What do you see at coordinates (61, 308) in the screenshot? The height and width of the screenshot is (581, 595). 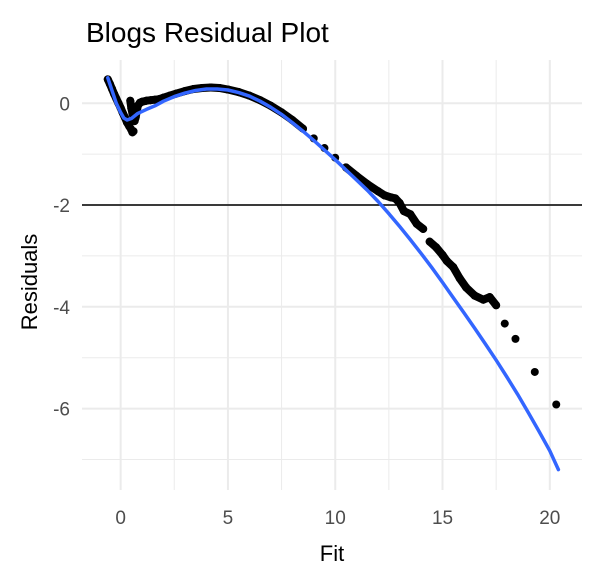 I see `y-tick-label: -4` at bounding box center [61, 308].